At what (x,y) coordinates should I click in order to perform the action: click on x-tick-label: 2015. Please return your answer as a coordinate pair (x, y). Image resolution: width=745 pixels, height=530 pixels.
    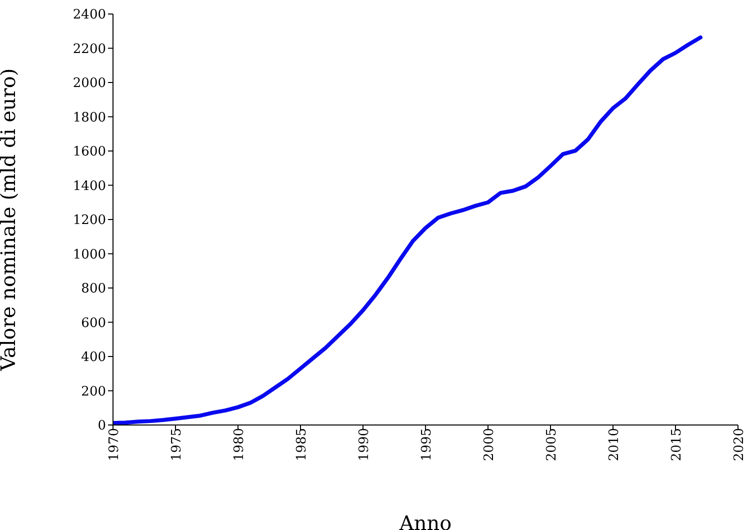
    Looking at the image, I should click on (677, 445).